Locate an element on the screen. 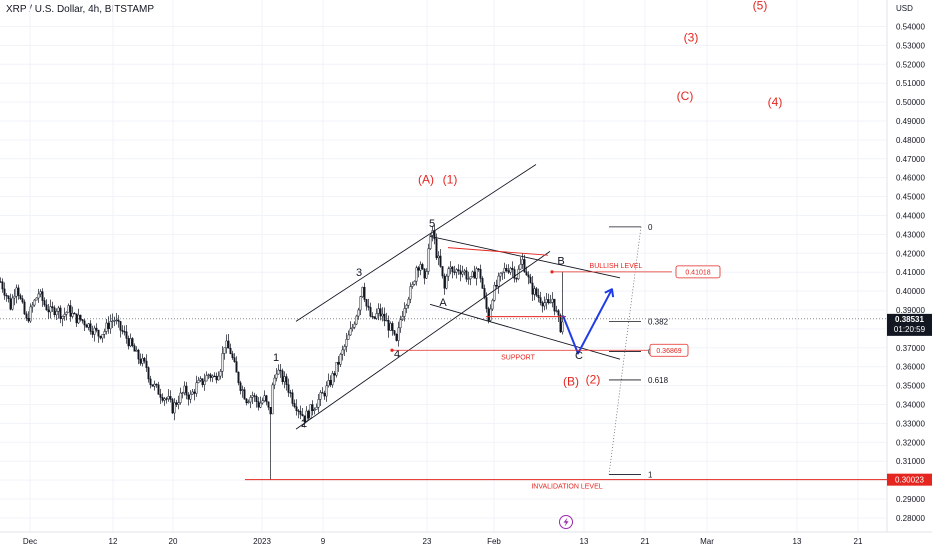 The width and height of the screenshot is (932, 550). time-tick-label: 21 is located at coordinates (858, 541).